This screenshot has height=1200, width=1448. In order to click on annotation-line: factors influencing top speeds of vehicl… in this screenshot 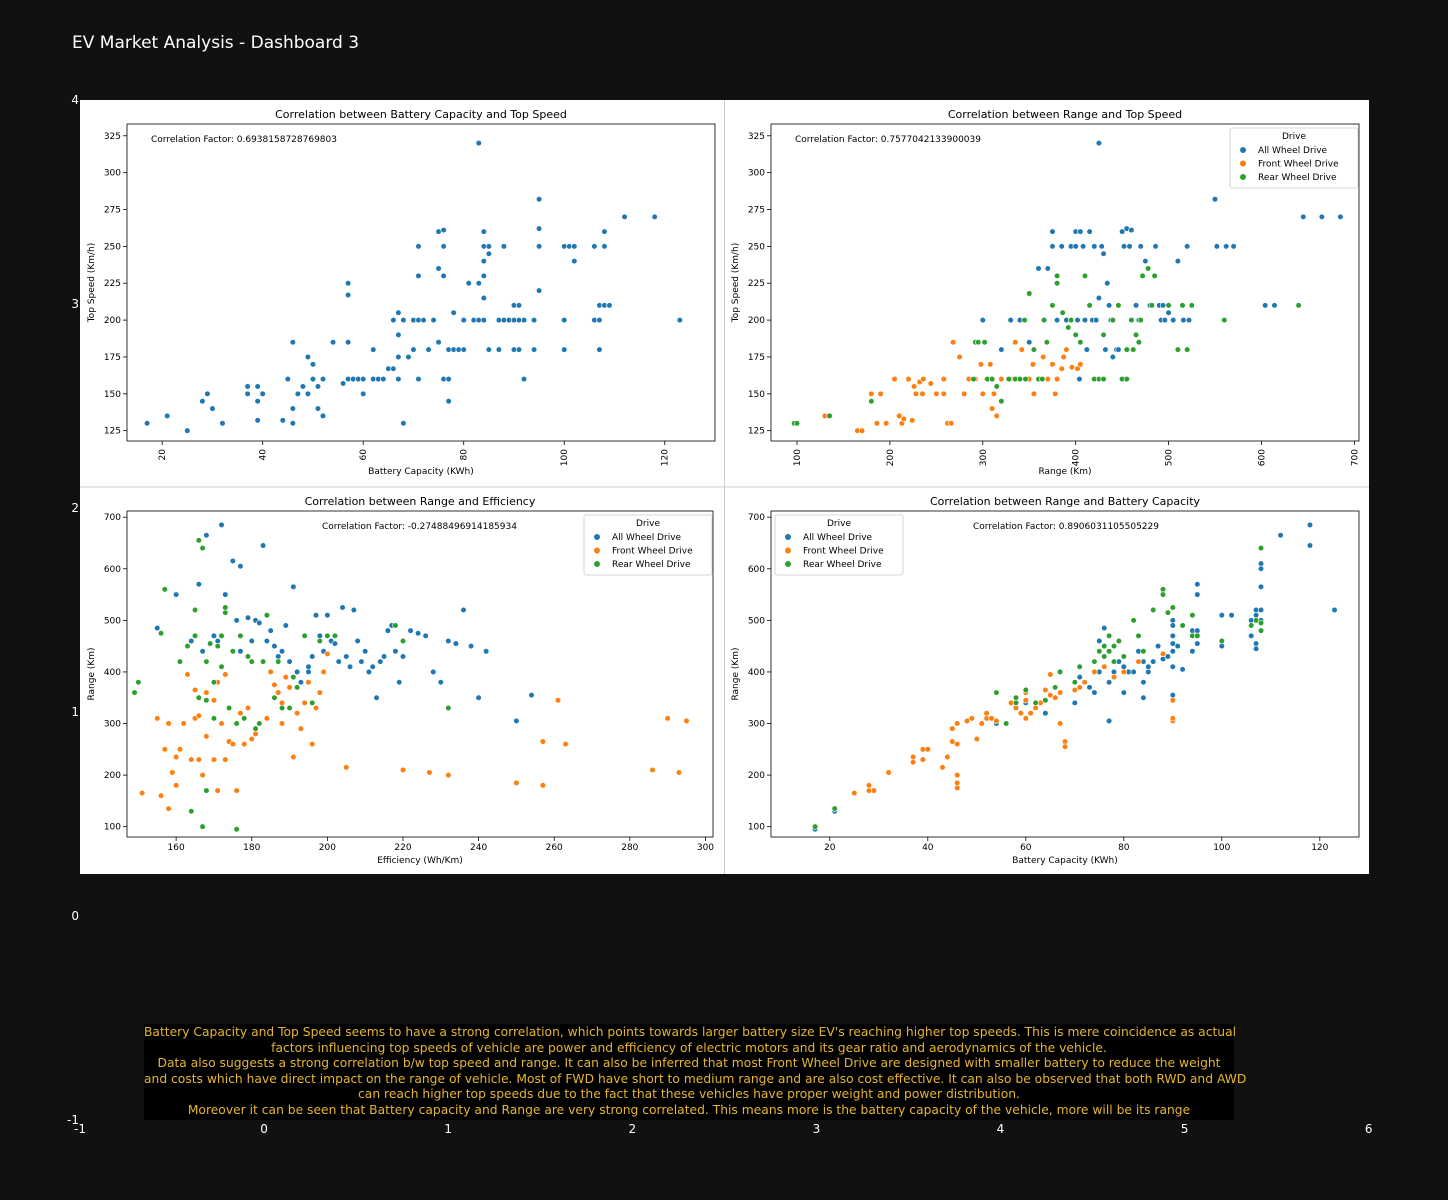, I will do `click(689, 1047)`.